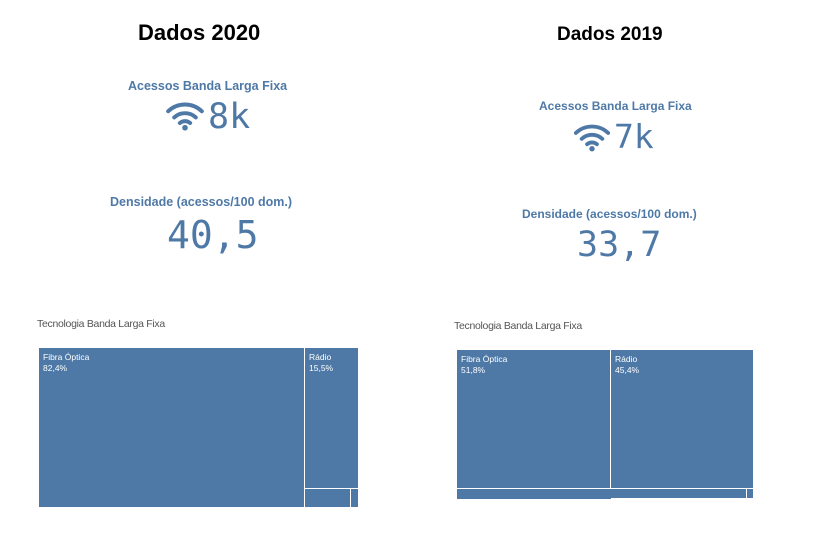 Image resolution: width=825 pixels, height=539 pixels. I want to click on treemap: Fibra Óptica 51,8% Rádio 45,4%, so click(605, 424).